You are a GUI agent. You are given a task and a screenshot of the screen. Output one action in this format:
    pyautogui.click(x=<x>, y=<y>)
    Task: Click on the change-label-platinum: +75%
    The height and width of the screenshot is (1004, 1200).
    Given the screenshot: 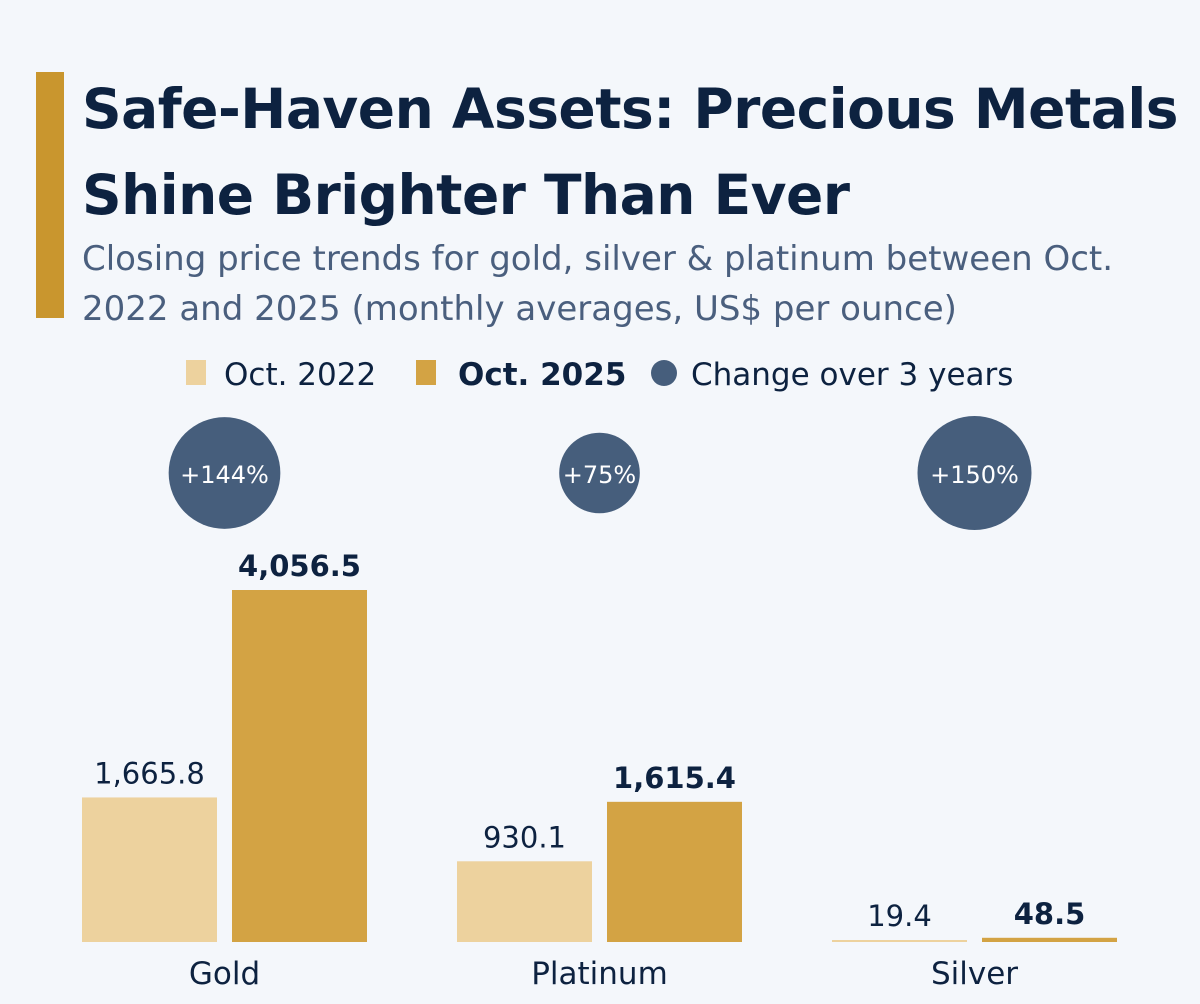 What is the action you would take?
    pyautogui.click(x=599, y=475)
    